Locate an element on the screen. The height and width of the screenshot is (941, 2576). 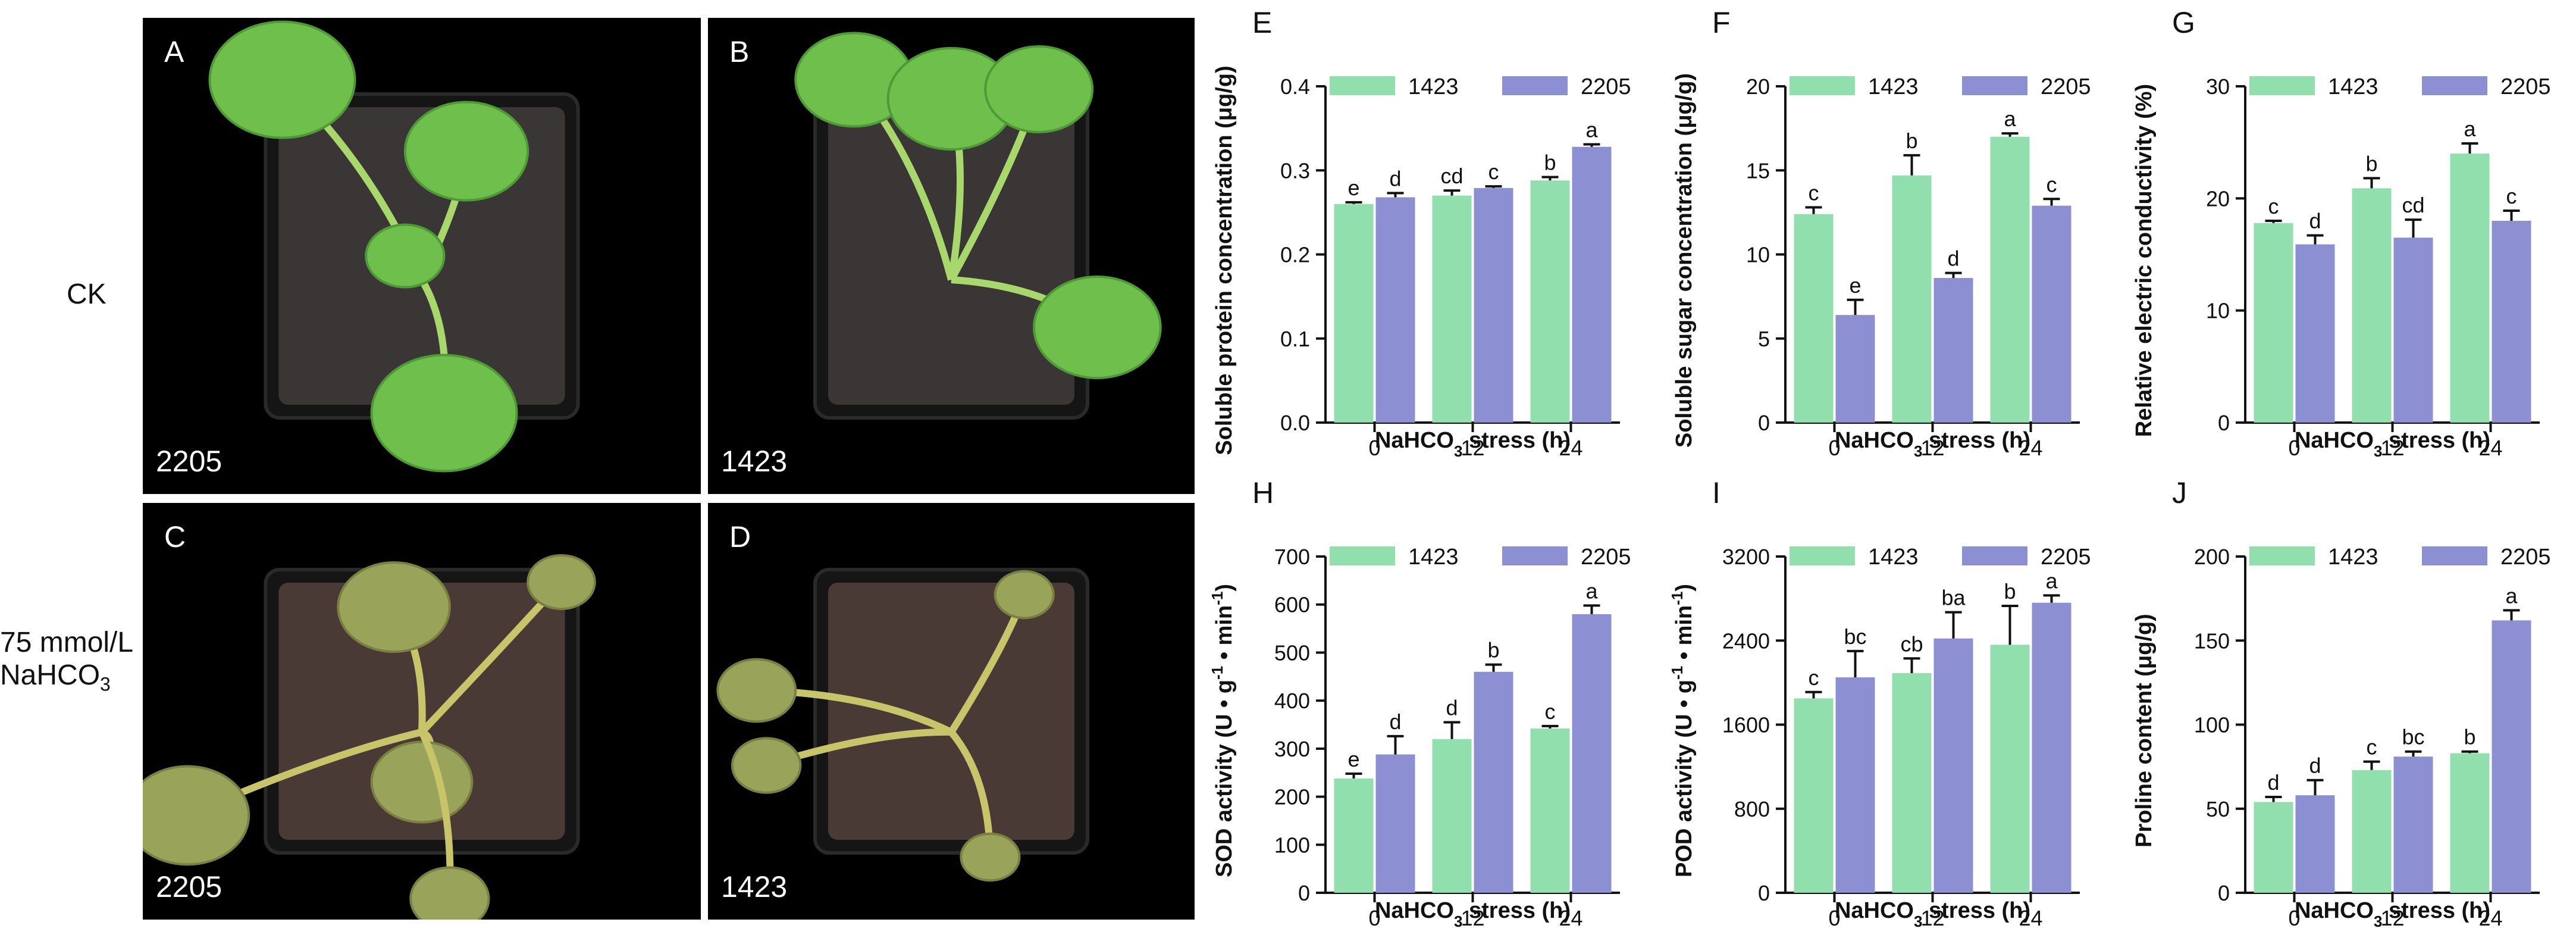
panel-letter: D is located at coordinates (740, 537).